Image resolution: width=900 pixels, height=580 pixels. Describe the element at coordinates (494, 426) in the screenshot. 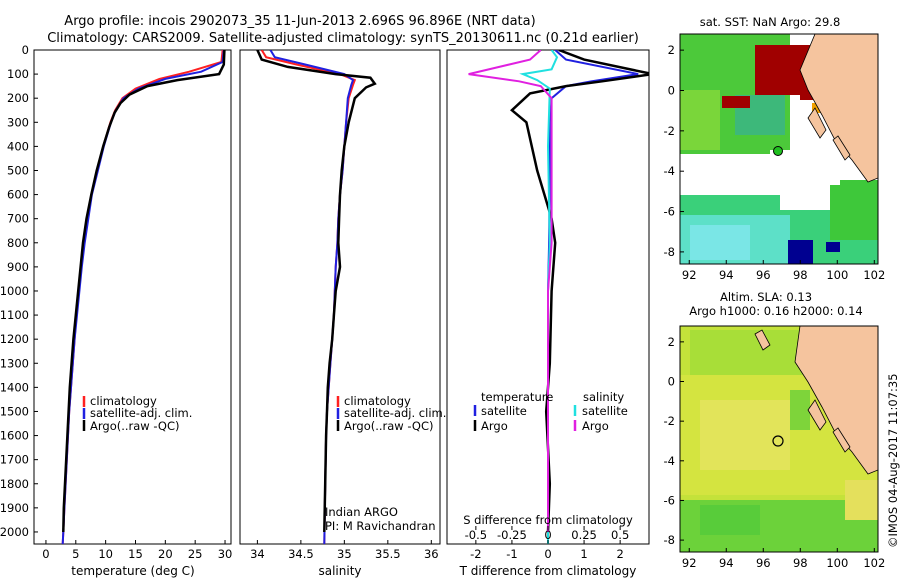

I see `legend-temp-argo: Argo` at that location.